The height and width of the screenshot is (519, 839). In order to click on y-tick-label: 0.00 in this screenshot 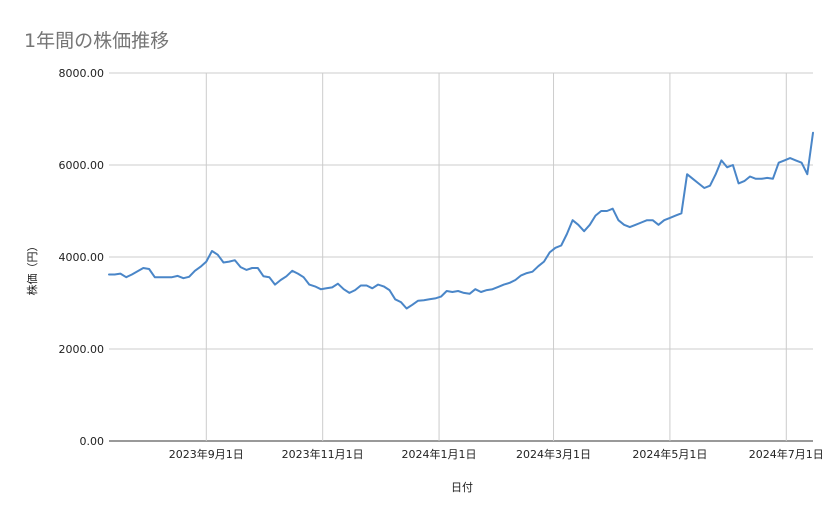, I will do `click(92, 441)`.